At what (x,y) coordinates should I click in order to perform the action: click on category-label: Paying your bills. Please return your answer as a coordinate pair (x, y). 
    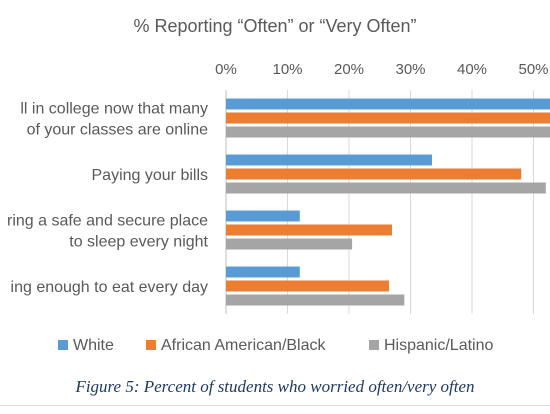
    Looking at the image, I should click on (150, 175).